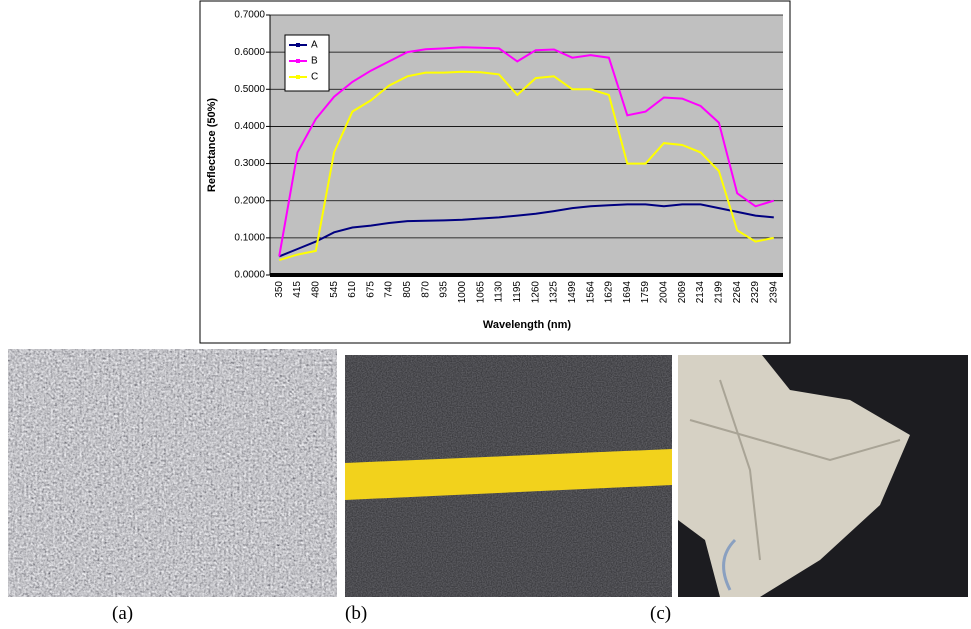 The height and width of the screenshot is (629, 971). What do you see at coordinates (773, 292) in the screenshot?
I see `x-tick-label: 2394` at bounding box center [773, 292].